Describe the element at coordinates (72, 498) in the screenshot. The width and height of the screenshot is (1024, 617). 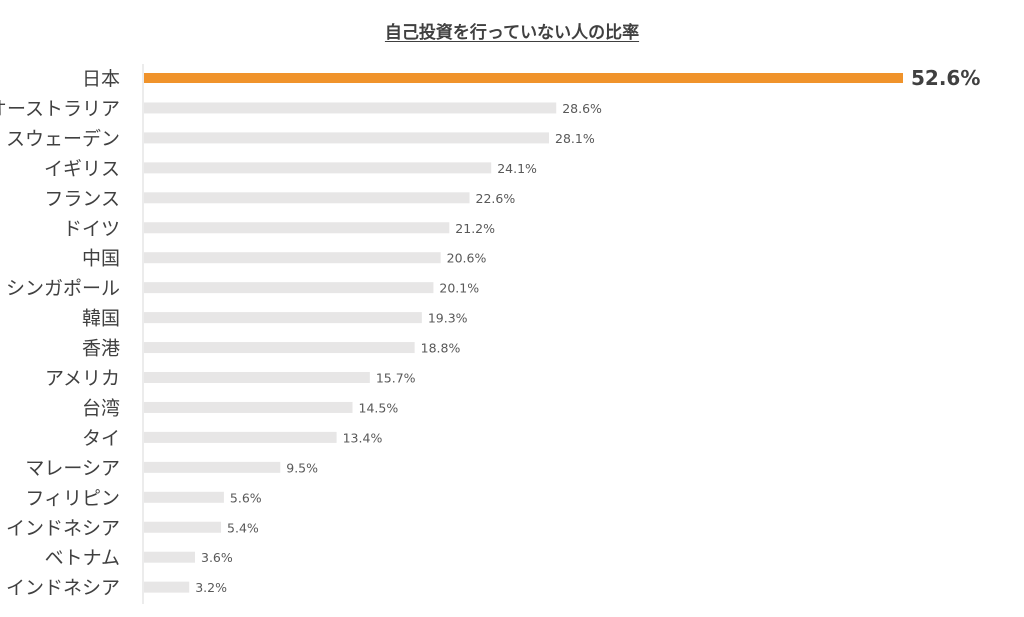
I see `category-label-14: フィリピン` at that location.